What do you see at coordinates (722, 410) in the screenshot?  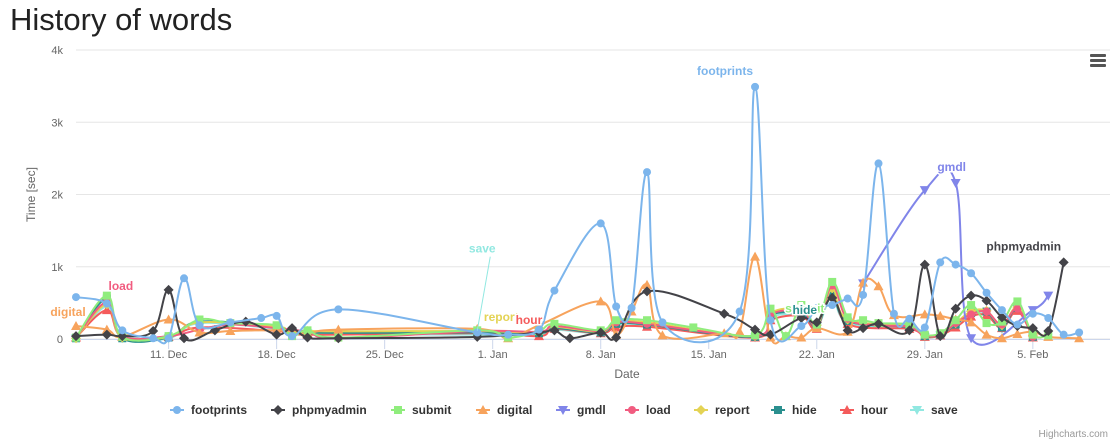 I see `legend-item-report: report` at bounding box center [722, 410].